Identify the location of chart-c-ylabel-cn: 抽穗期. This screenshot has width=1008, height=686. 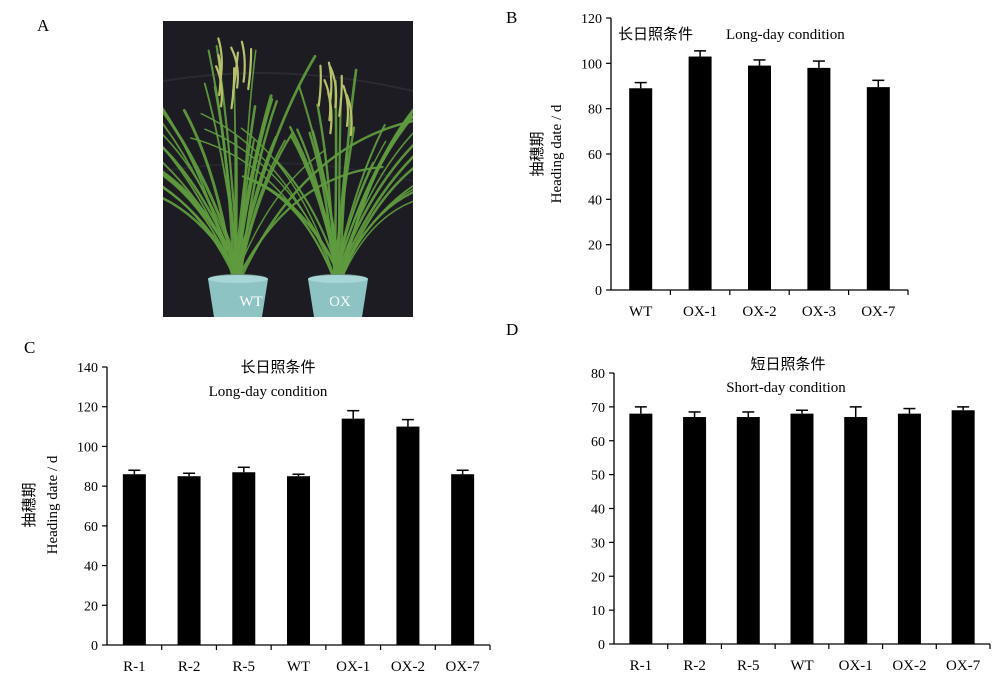
(29, 504).